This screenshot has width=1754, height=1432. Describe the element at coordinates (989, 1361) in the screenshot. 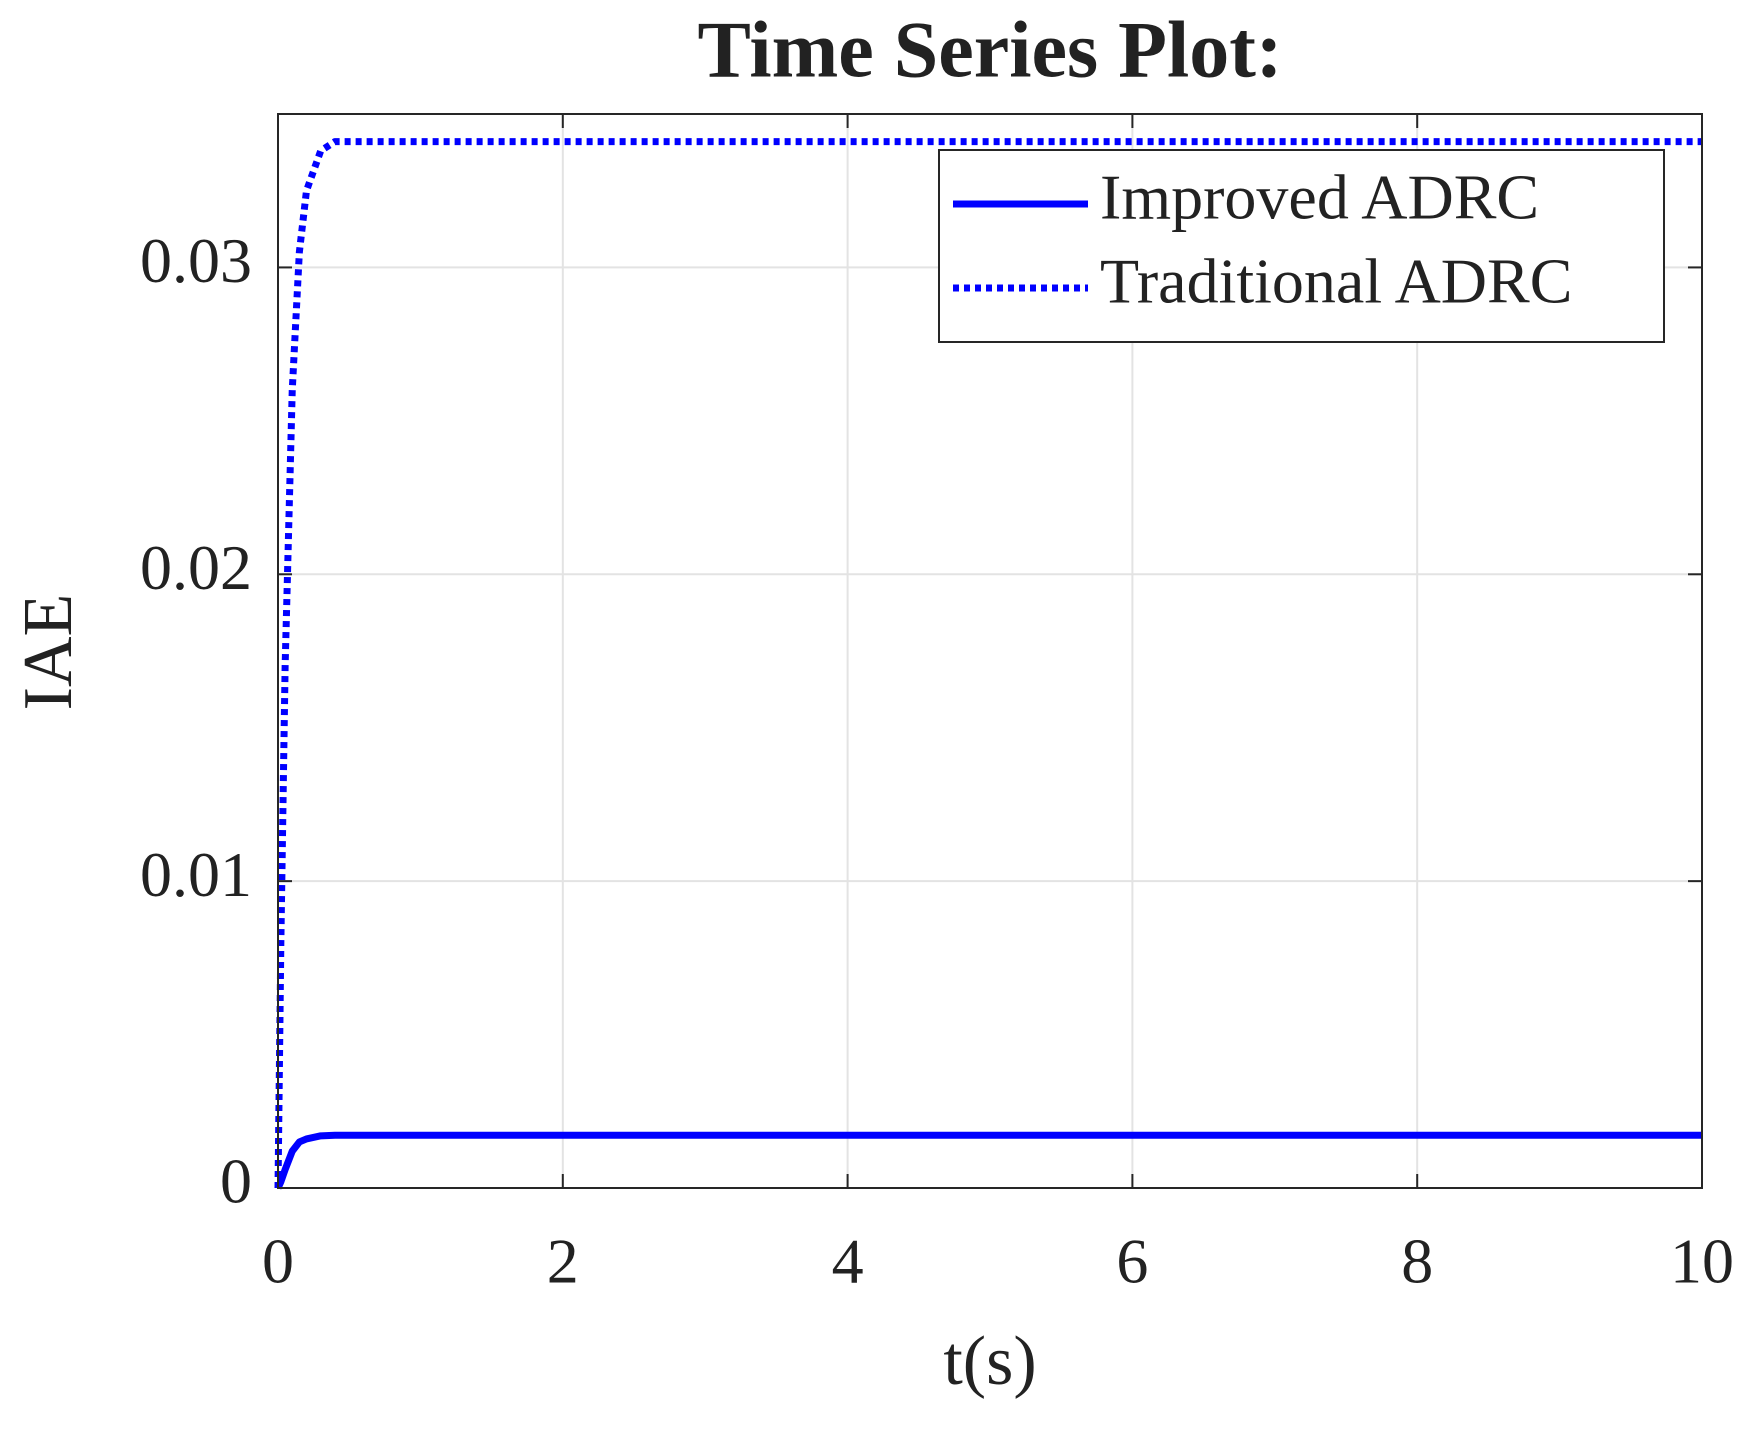

I see `x-axis-label: t(s)` at that location.